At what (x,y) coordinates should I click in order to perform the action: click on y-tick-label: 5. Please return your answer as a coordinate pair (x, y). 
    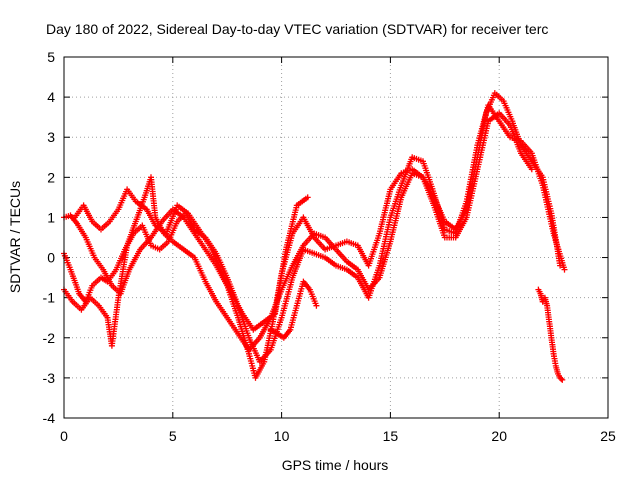
    Looking at the image, I should click on (51, 57).